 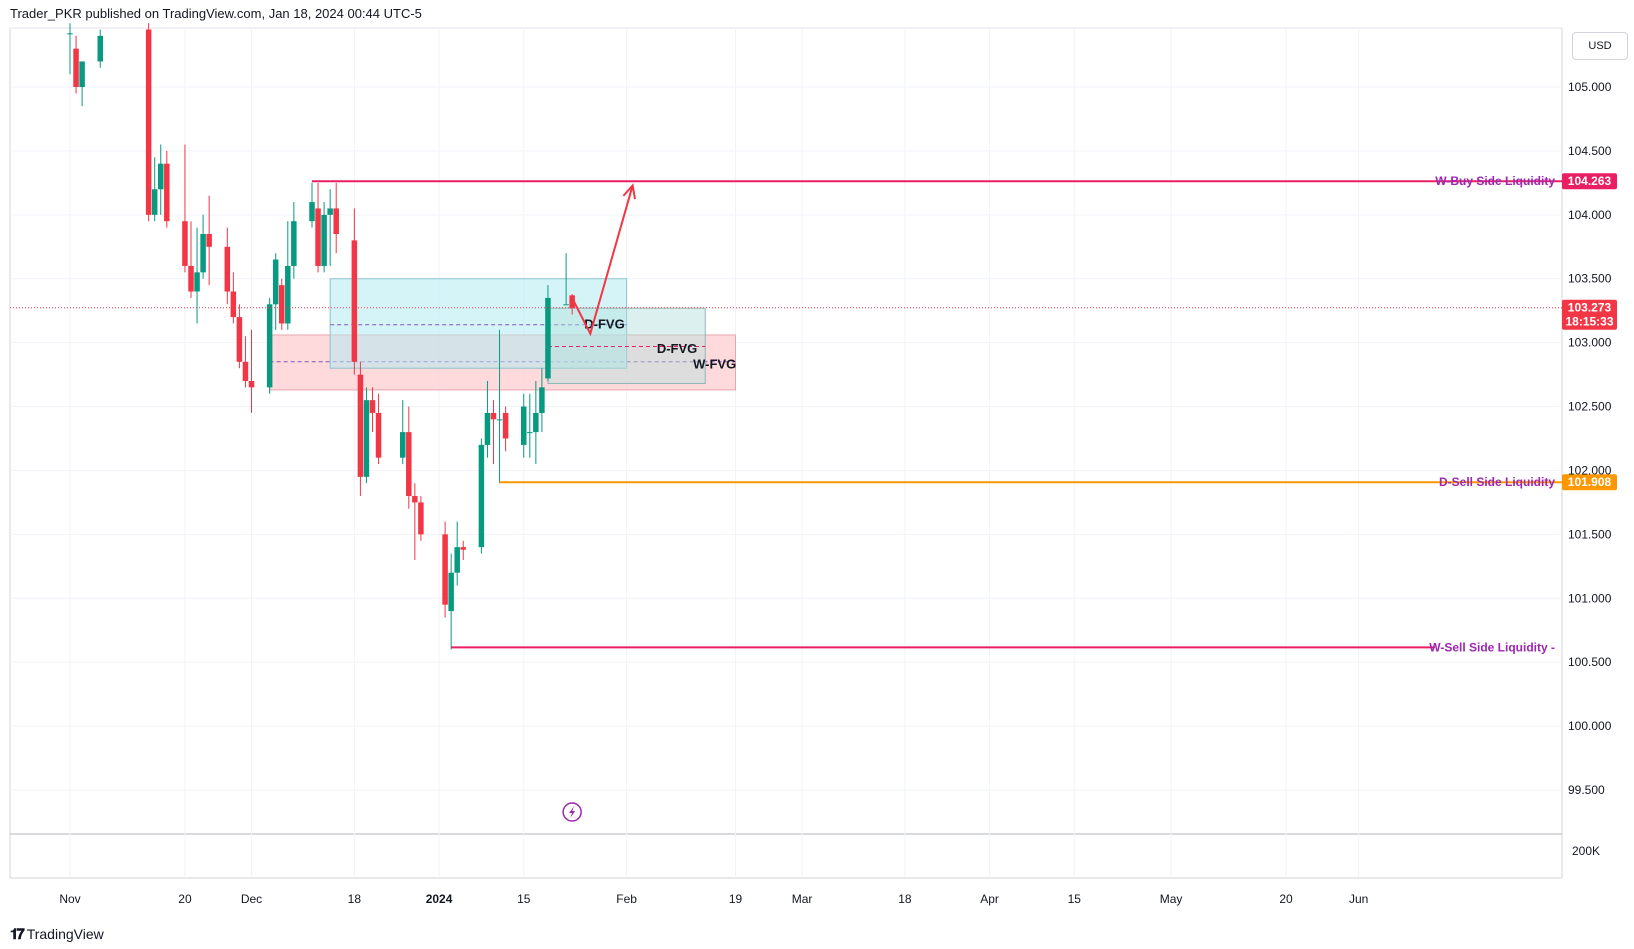 What do you see at coordinates (629, 191) in the screenshot?
I see `projection-arrow-head` at bounding box center [629, 191].